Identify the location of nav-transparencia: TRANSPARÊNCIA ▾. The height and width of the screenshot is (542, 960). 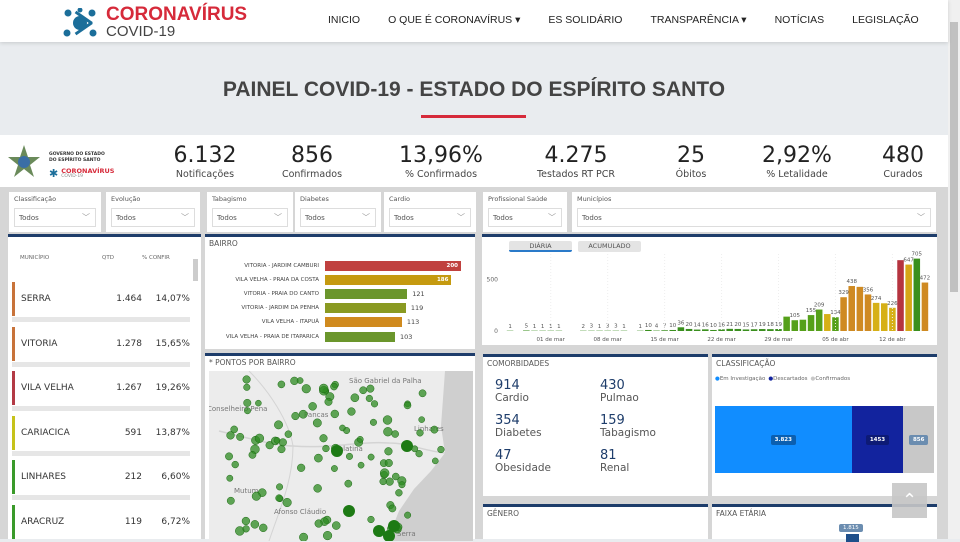
(698, 20).